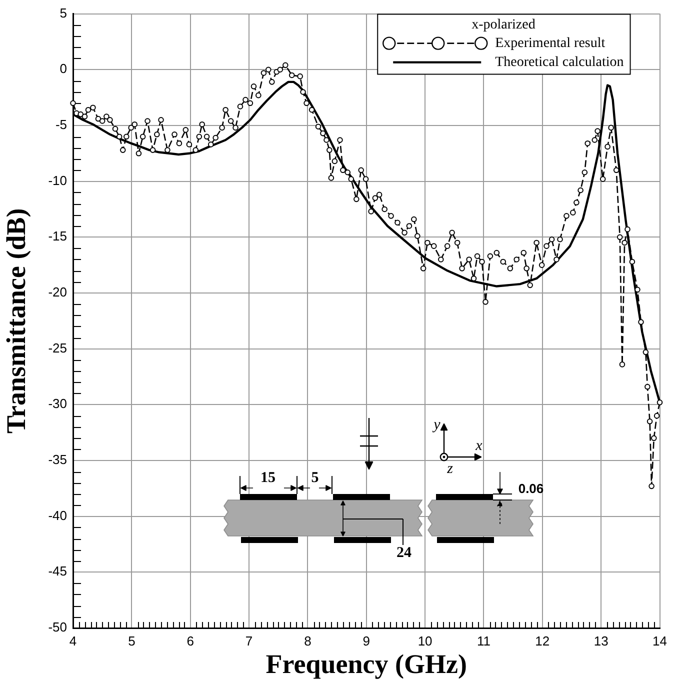 Image resolution: width=673 pixels, height=684 pixels. I want to click on annotation: 0.06, so click(531, 488).